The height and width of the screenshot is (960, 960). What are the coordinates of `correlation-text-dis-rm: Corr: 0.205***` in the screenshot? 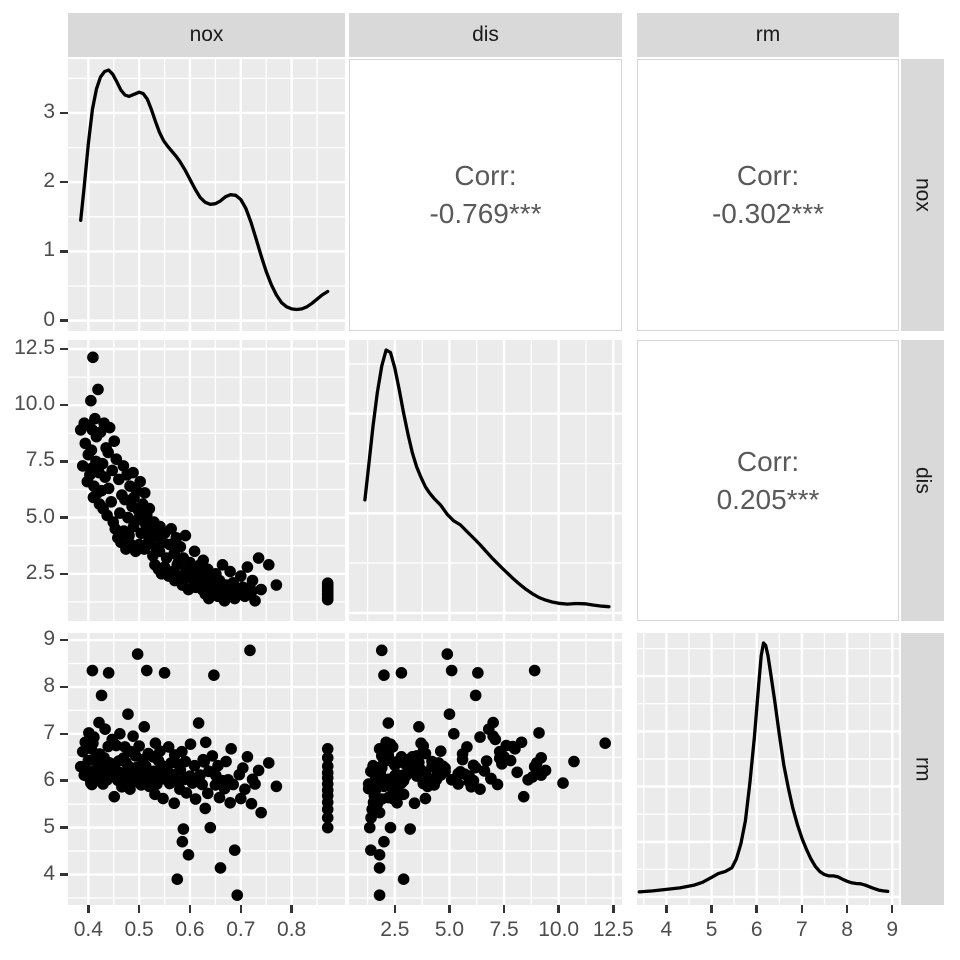 It's located at (768, 481).